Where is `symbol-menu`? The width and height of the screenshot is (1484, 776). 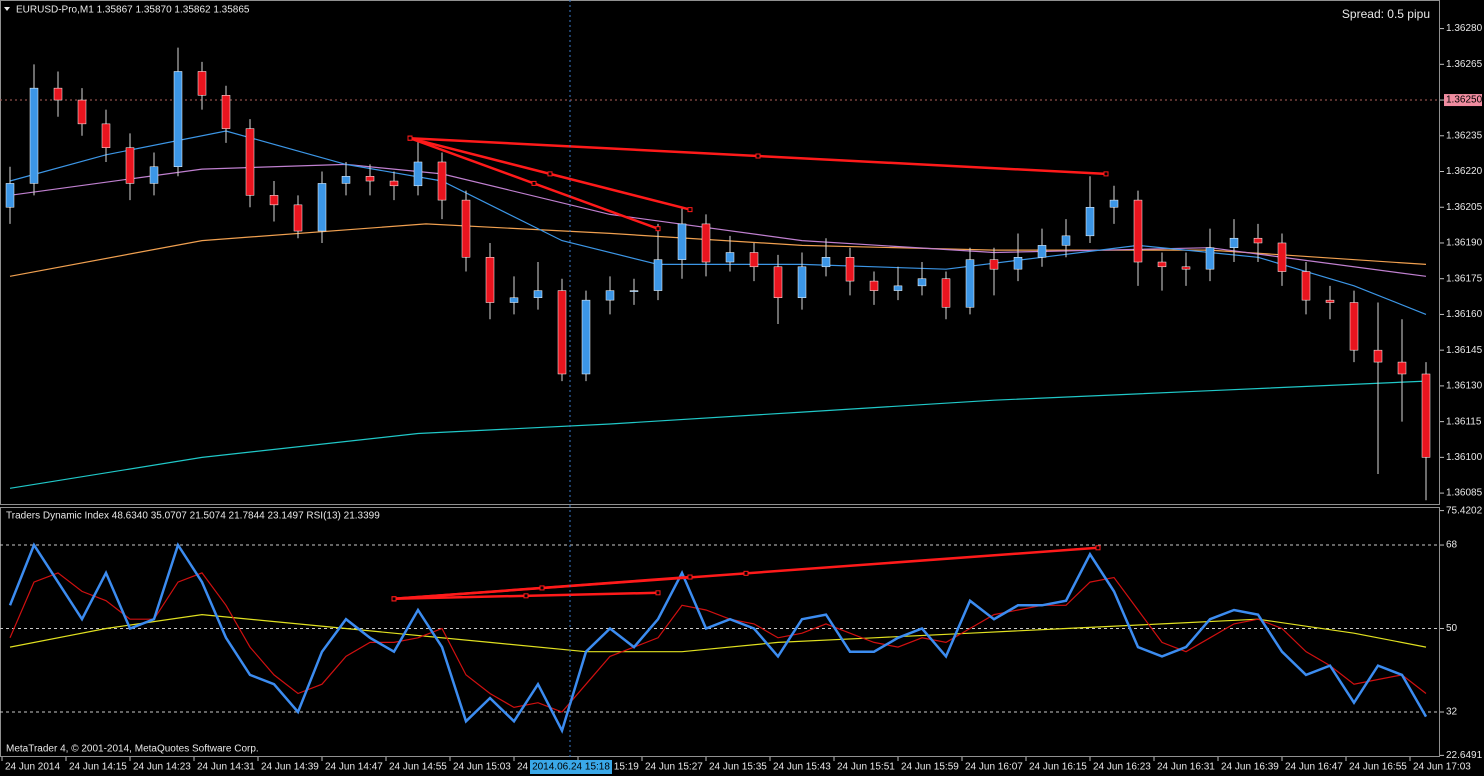 symbol-menu is located at coordinates (7, 9).